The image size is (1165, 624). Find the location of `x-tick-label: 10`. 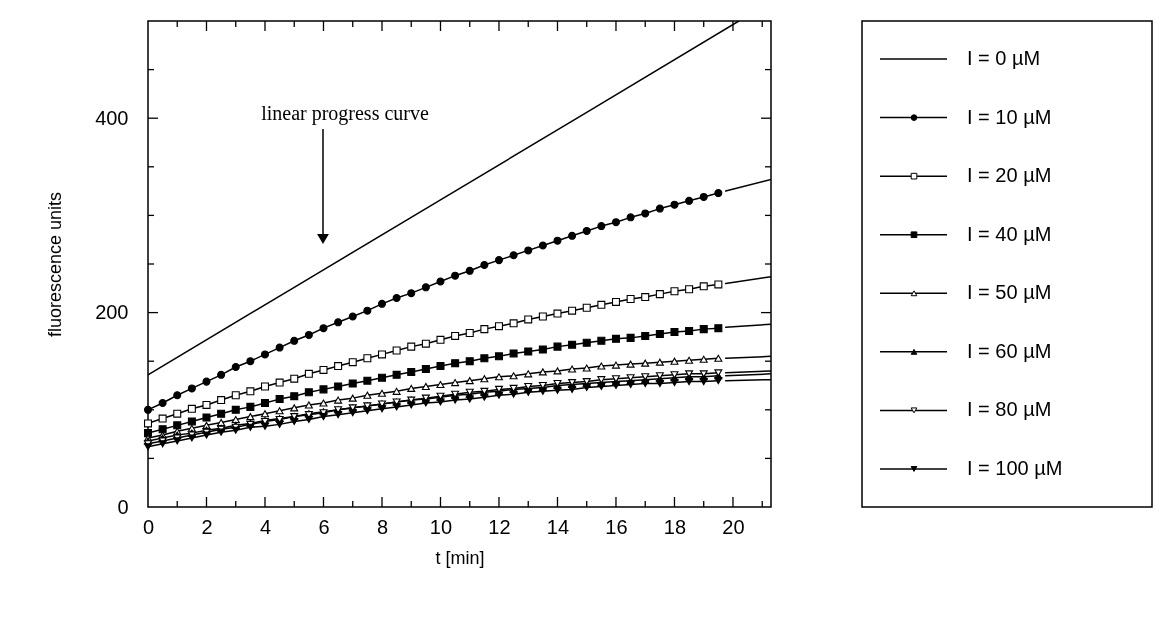

x-tick-label: 10 is located at coordinates (441, 526).